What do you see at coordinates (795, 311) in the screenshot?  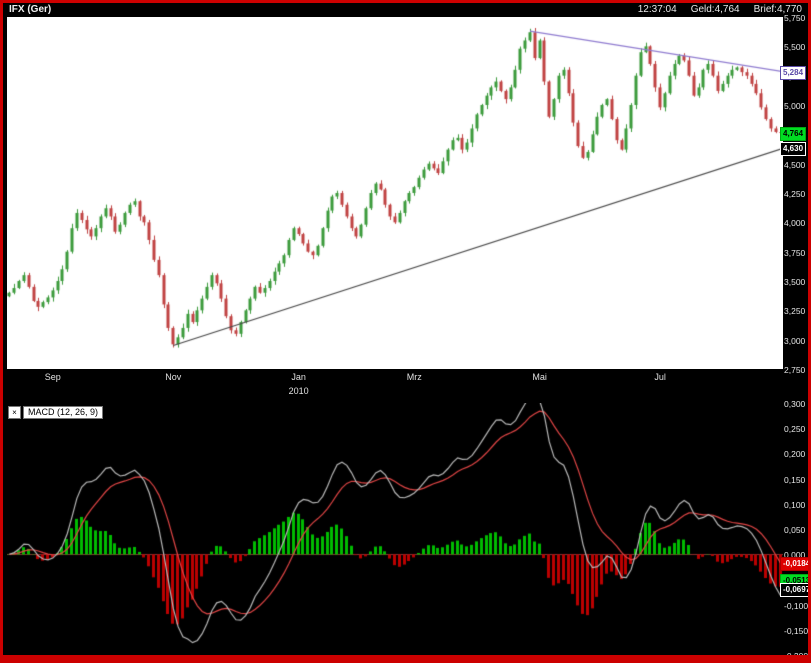 I see `price-axis-tick: 3,250` at bounding box center [795, 311].